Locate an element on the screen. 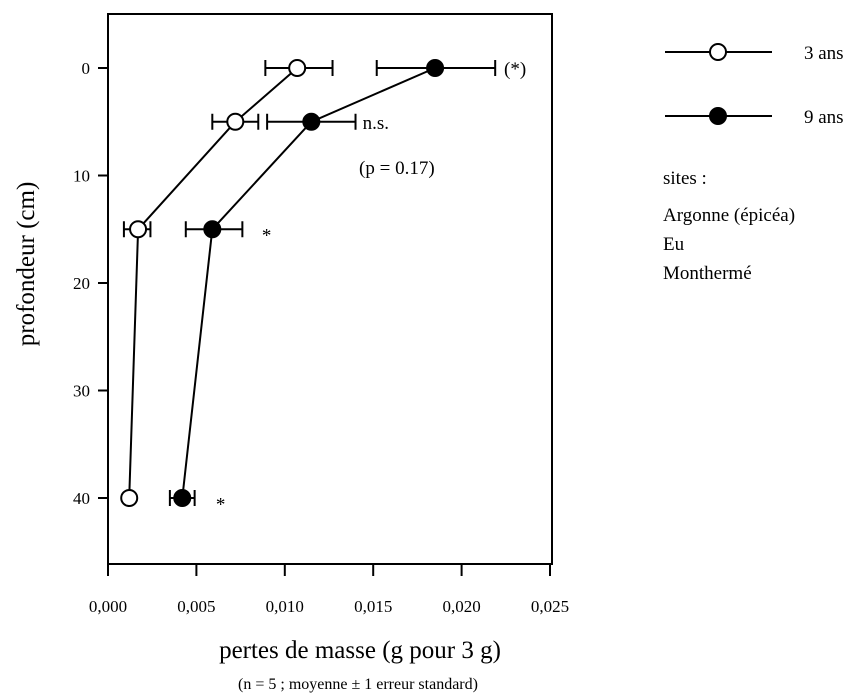 Image resolution: width=863 pixels, height=698 pixels. x-tick-label: 0,010 is located at coordinates (285, 606).